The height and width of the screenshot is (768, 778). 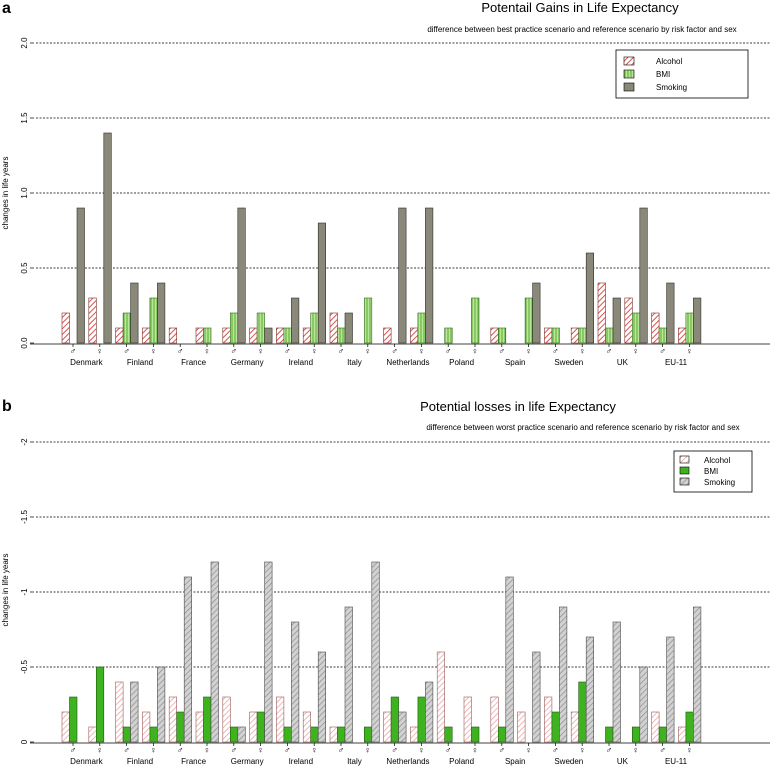 I want to click on country-label: Sweden, so click(x=568, y=362).